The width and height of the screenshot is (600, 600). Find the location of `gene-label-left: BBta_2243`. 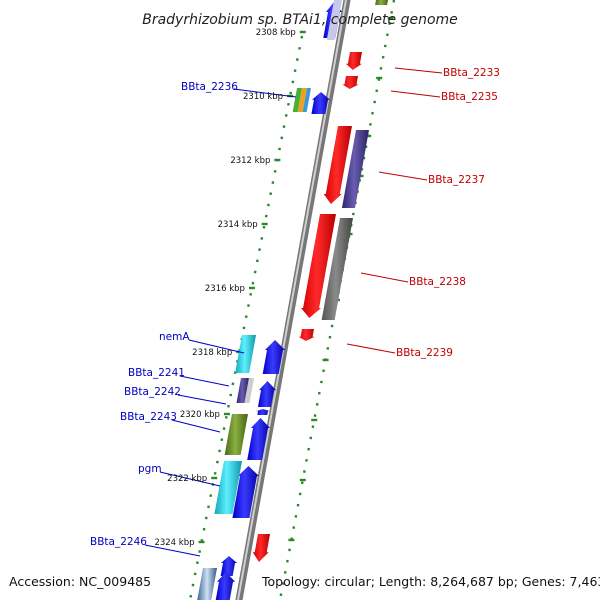

gene-label-left: BBta_2243 is located at coordinates (148, 417).